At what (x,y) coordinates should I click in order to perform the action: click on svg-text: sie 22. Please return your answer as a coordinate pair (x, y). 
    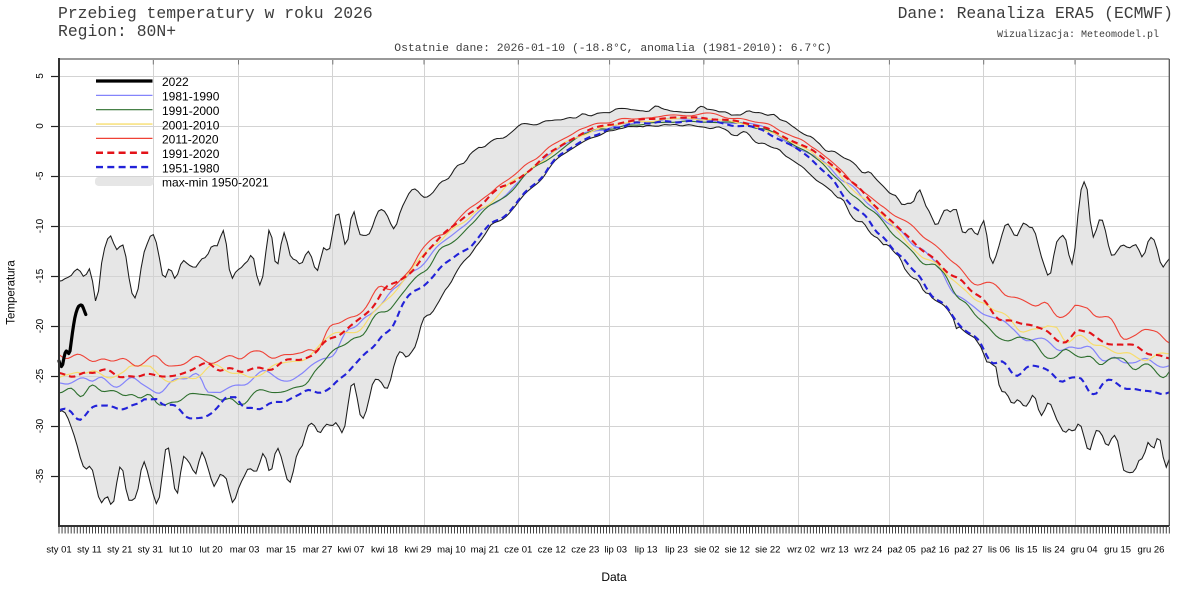
    Looking at the image, I should click on (767, 550).